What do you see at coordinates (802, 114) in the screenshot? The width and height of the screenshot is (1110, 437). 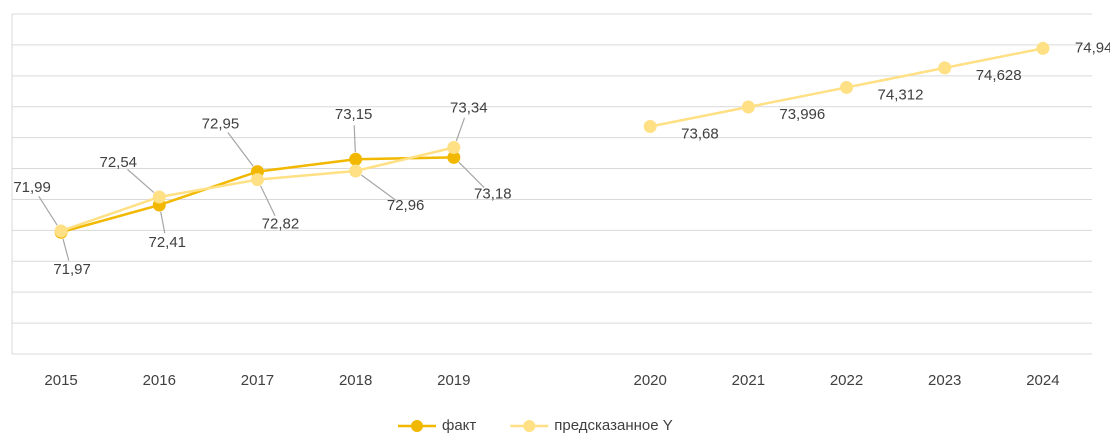 I see `data-label: 73,996` at bounding box center [802, 114].